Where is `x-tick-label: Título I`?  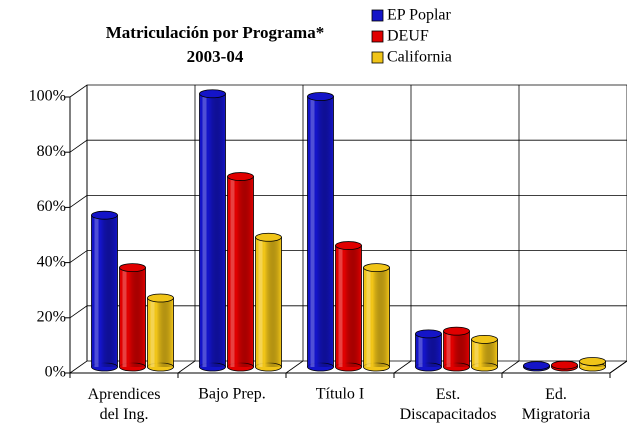 x-tick-label: Título I is located at coordinates (340, 394).